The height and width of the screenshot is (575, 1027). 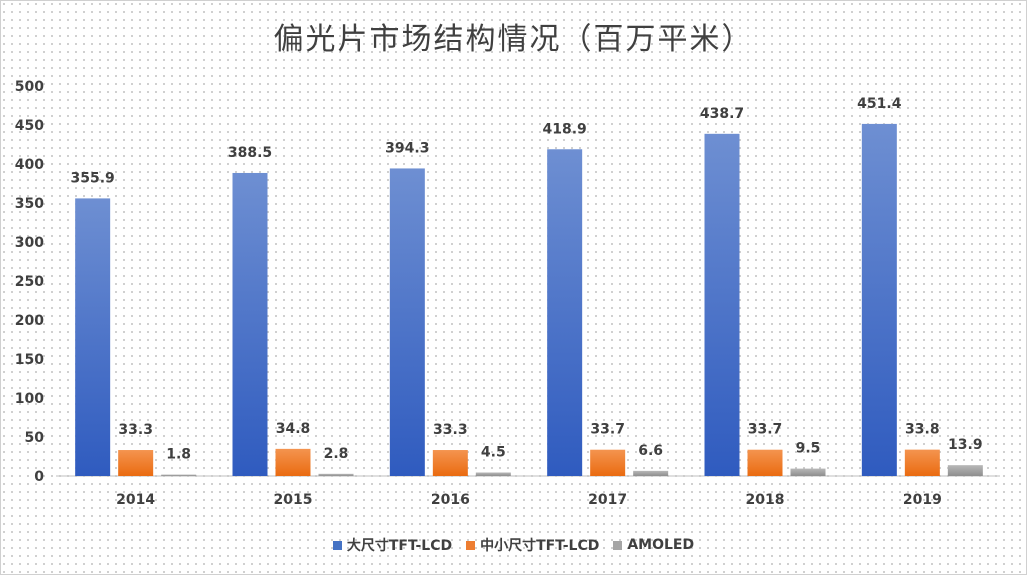 I want to click on y-tick-label: 0, so click(x=39, y=477).